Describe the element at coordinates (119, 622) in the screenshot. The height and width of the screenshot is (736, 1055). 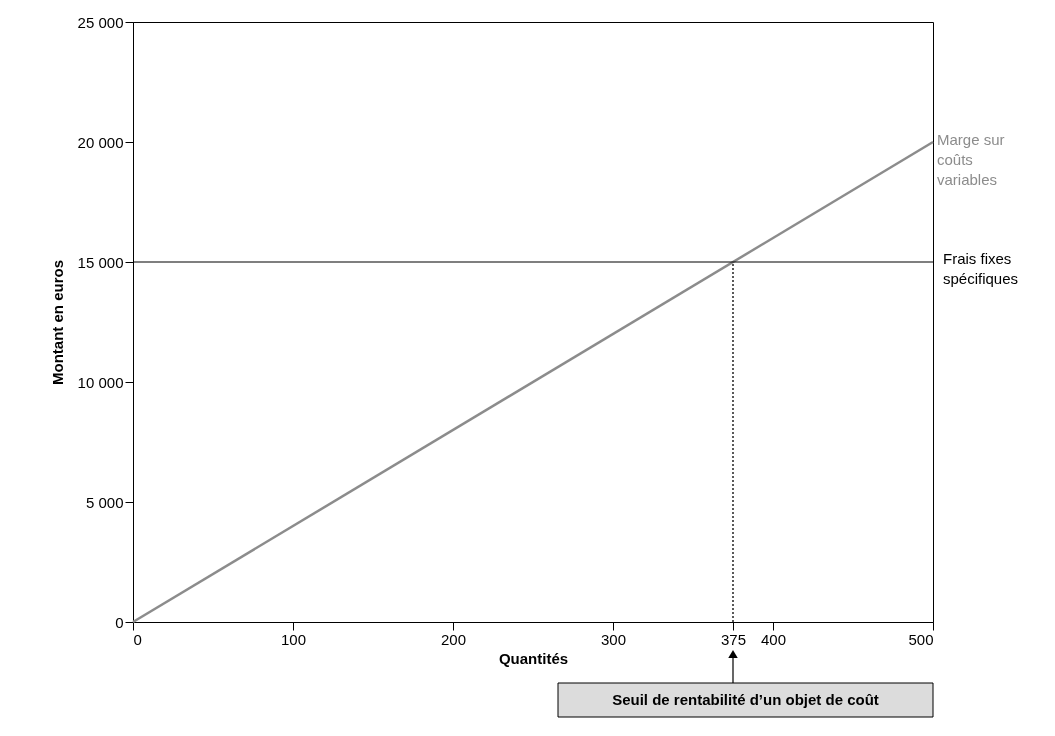
I see `y-tick-label: 0` at that location.